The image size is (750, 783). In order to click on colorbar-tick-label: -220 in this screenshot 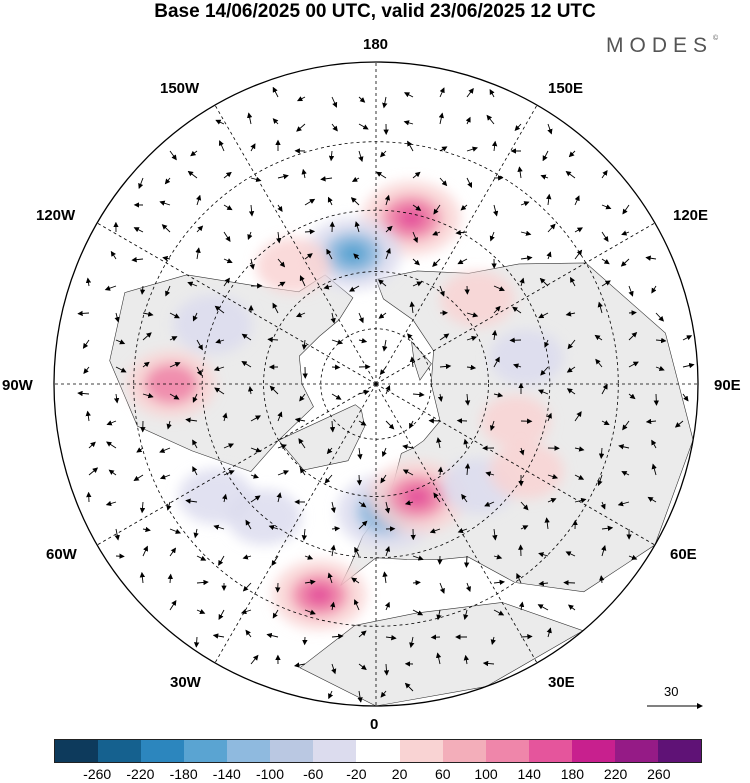, I will do `click(140, 774)`.